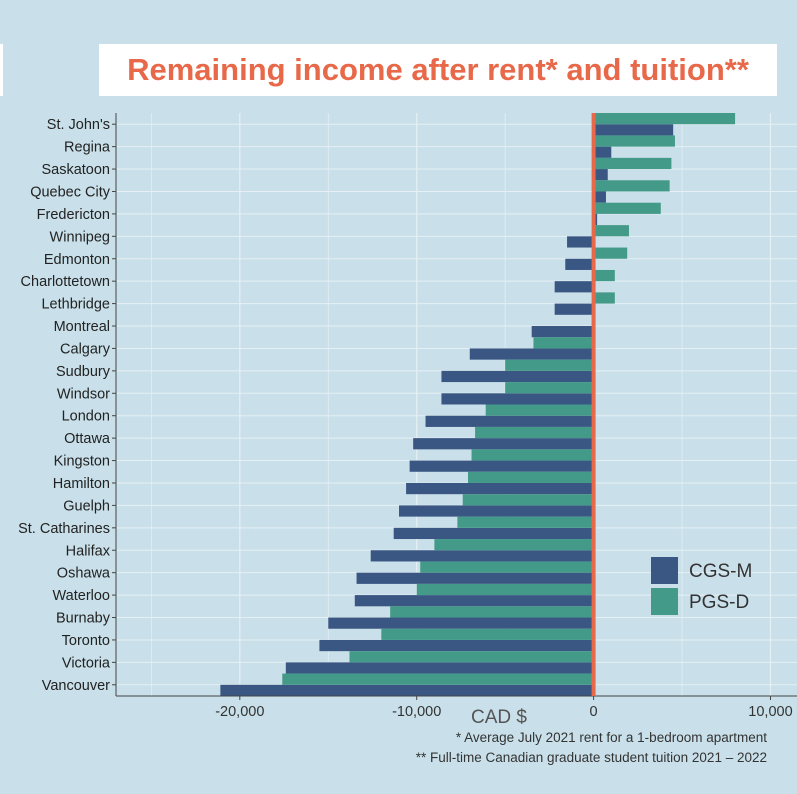 Image resolution: width=797 pixels, height=794 pixels. What do you see at coordinates (86, 417) in the screenshot?
I see `category-label: London` at bounding box center [86, 417].